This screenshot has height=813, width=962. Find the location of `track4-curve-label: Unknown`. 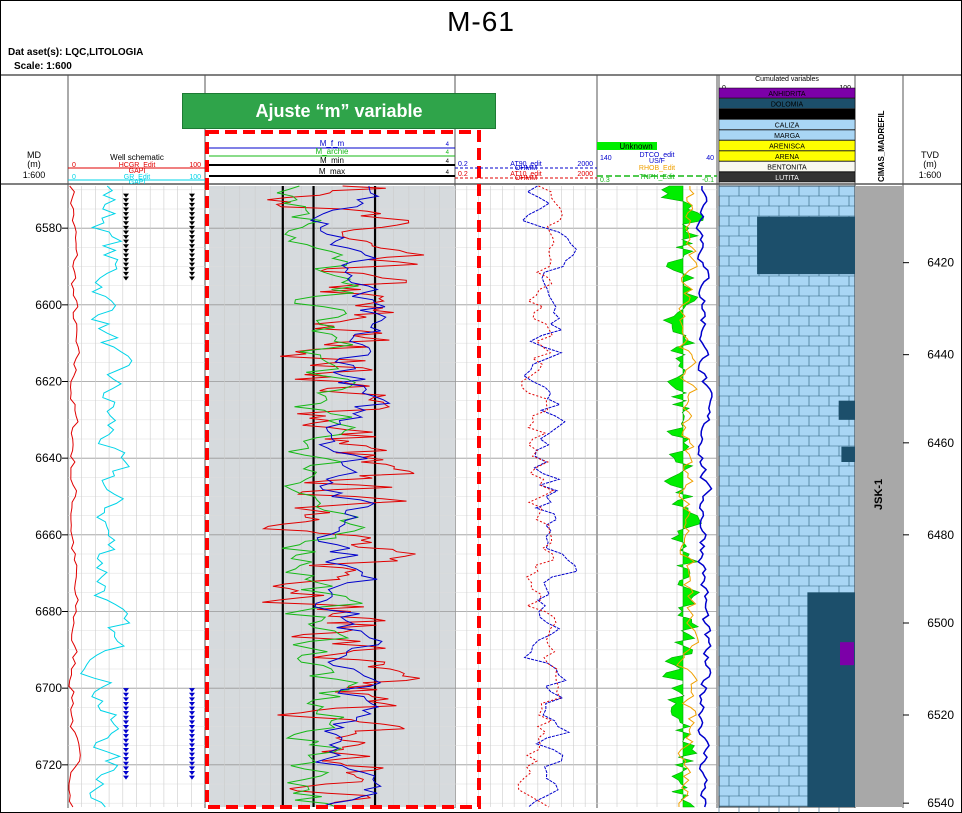

track4-curve-label: Unknown is located at coordinates (635, 146).